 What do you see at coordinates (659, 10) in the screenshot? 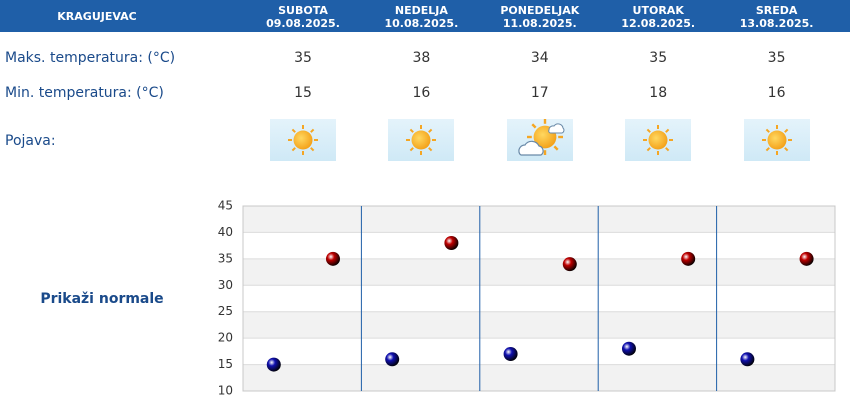
I see `day-name: UTORAK` at bounding box center [659, 10].